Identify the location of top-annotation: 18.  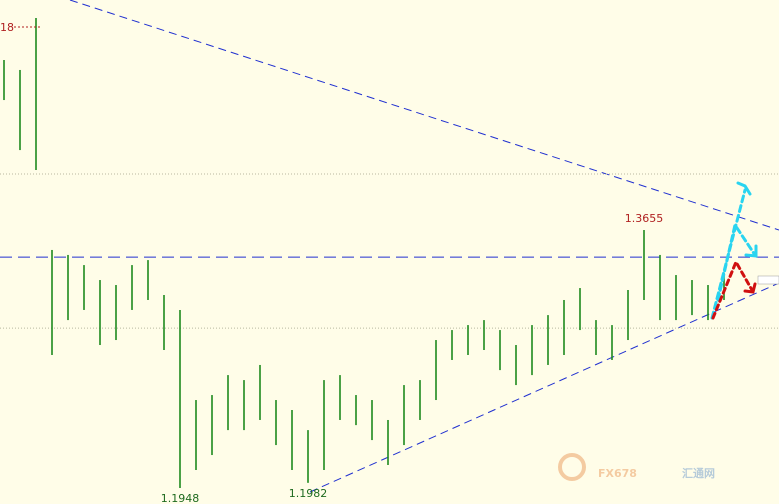
(20, 27).